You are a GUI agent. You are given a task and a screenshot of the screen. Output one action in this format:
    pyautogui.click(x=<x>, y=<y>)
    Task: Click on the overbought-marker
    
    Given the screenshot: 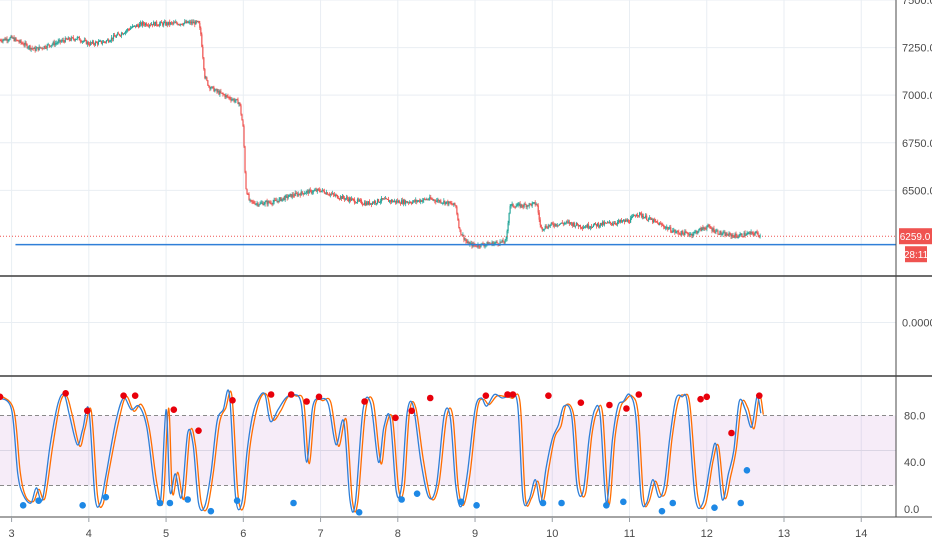 What is the action you would take?
    pyautogui.click(x=639, y=394)
    